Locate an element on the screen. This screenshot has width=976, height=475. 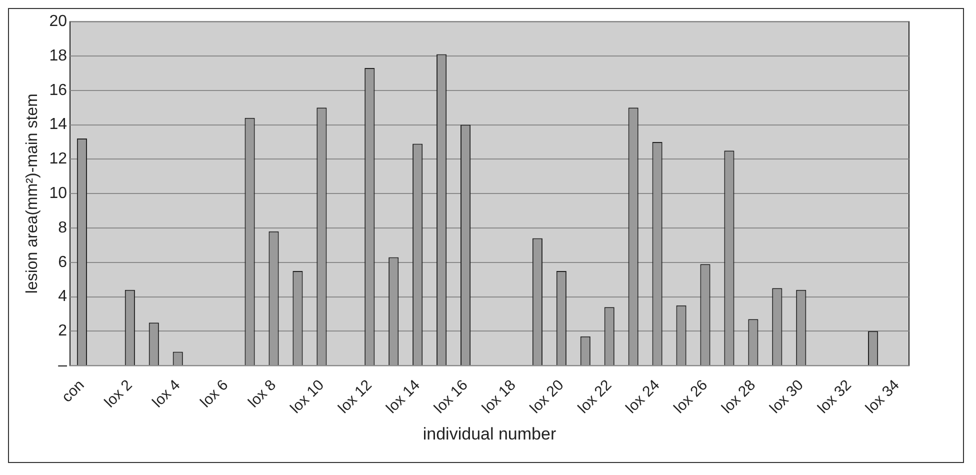
x-tick-label: lox 24 is located at coordinates (643, 396).